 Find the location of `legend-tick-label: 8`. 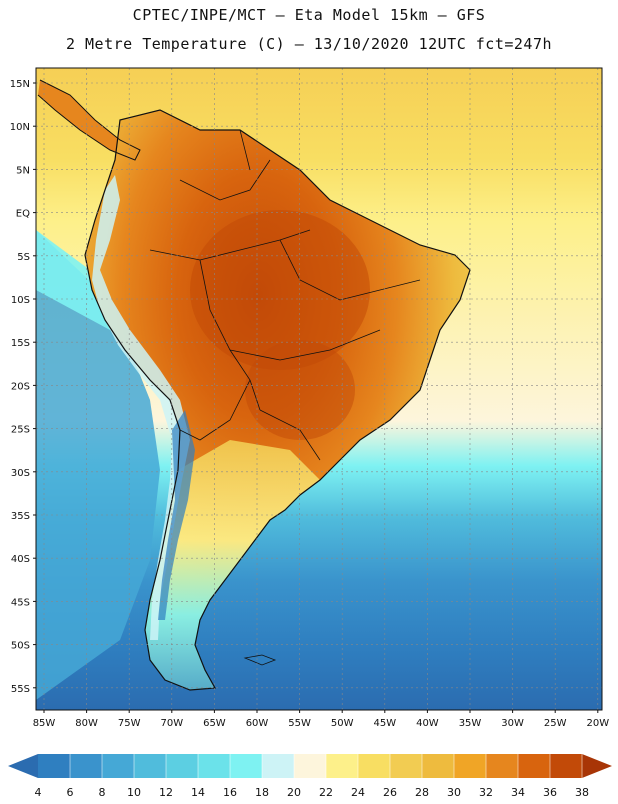

legend-tick-label: 8 is located at coordinates (102, 792).